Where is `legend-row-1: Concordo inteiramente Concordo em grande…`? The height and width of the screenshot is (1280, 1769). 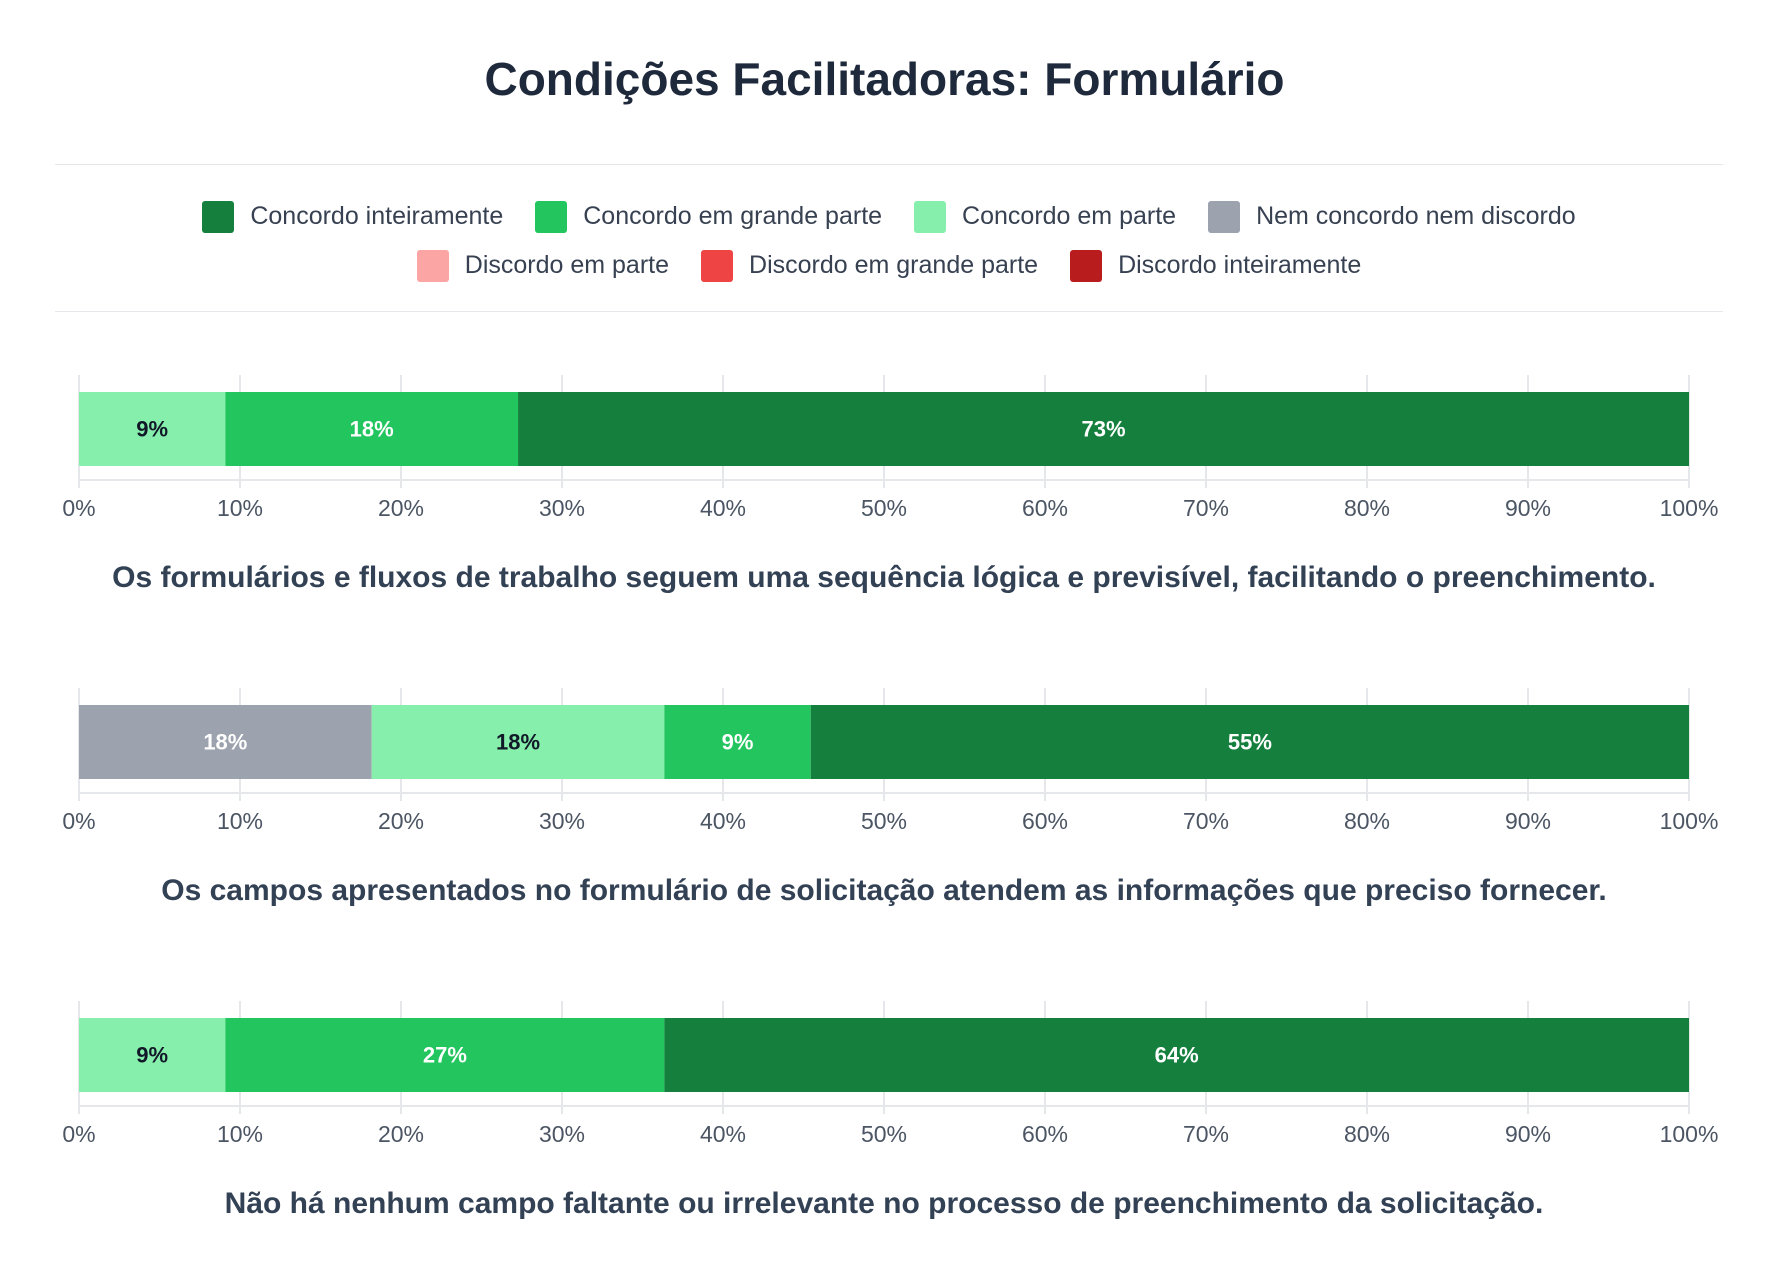
legend-row-1: Concordo inteiramente Concordo em grande… is located at coordinates (889, 216).